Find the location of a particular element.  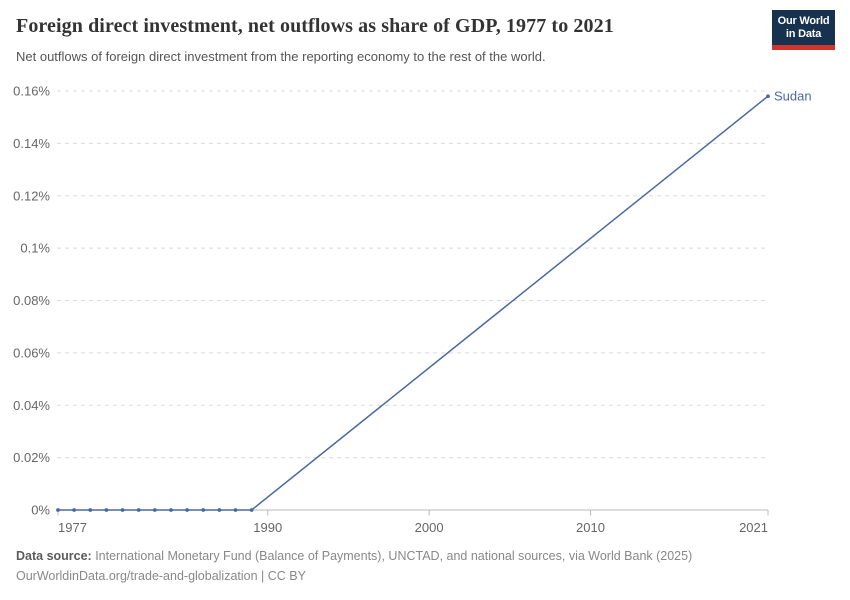

owid-logo: Our World in Data is located at coordinates (803, 30).